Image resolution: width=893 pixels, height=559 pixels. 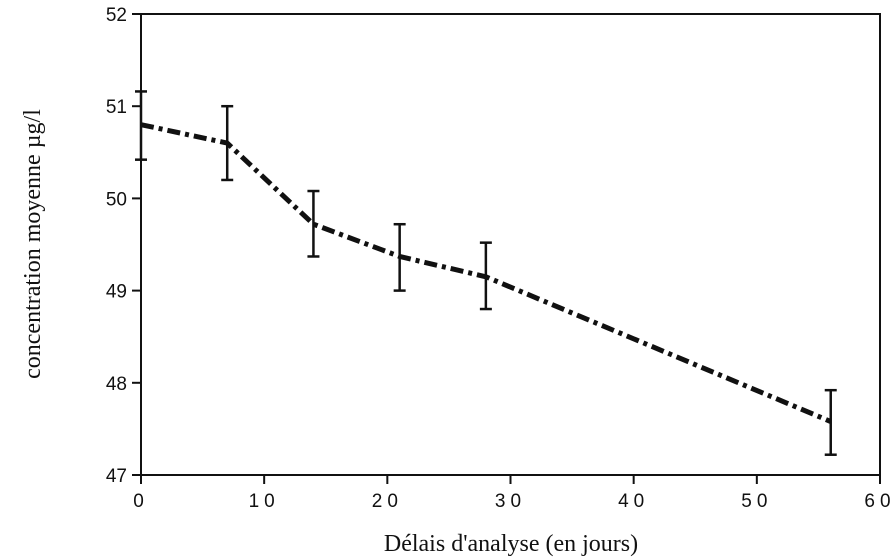 I want to click on y-tick-label: 49, so click(x=116, y=292).